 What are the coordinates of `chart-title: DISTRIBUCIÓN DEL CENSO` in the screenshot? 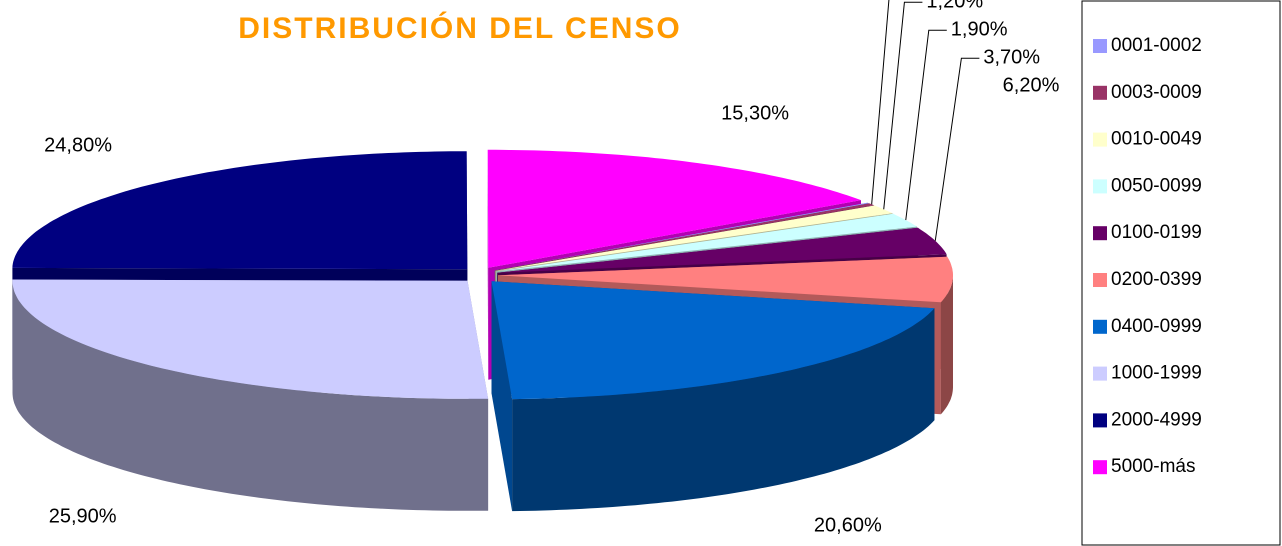 It's located at (459, 28).